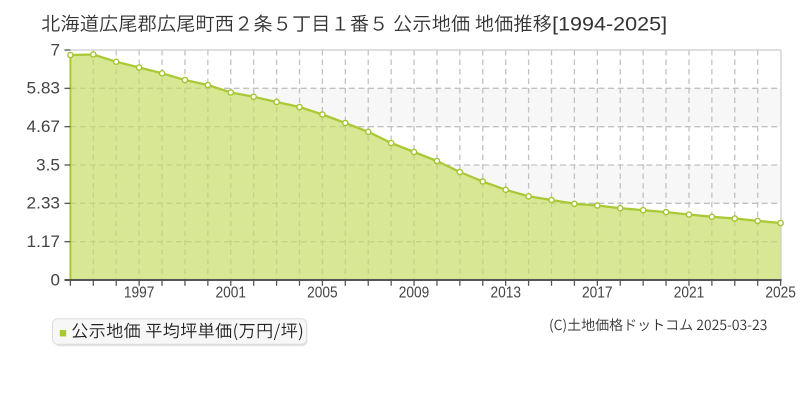 The image size is (800, 405). I want to click on svg-text: 4.67, so click(44, 126).